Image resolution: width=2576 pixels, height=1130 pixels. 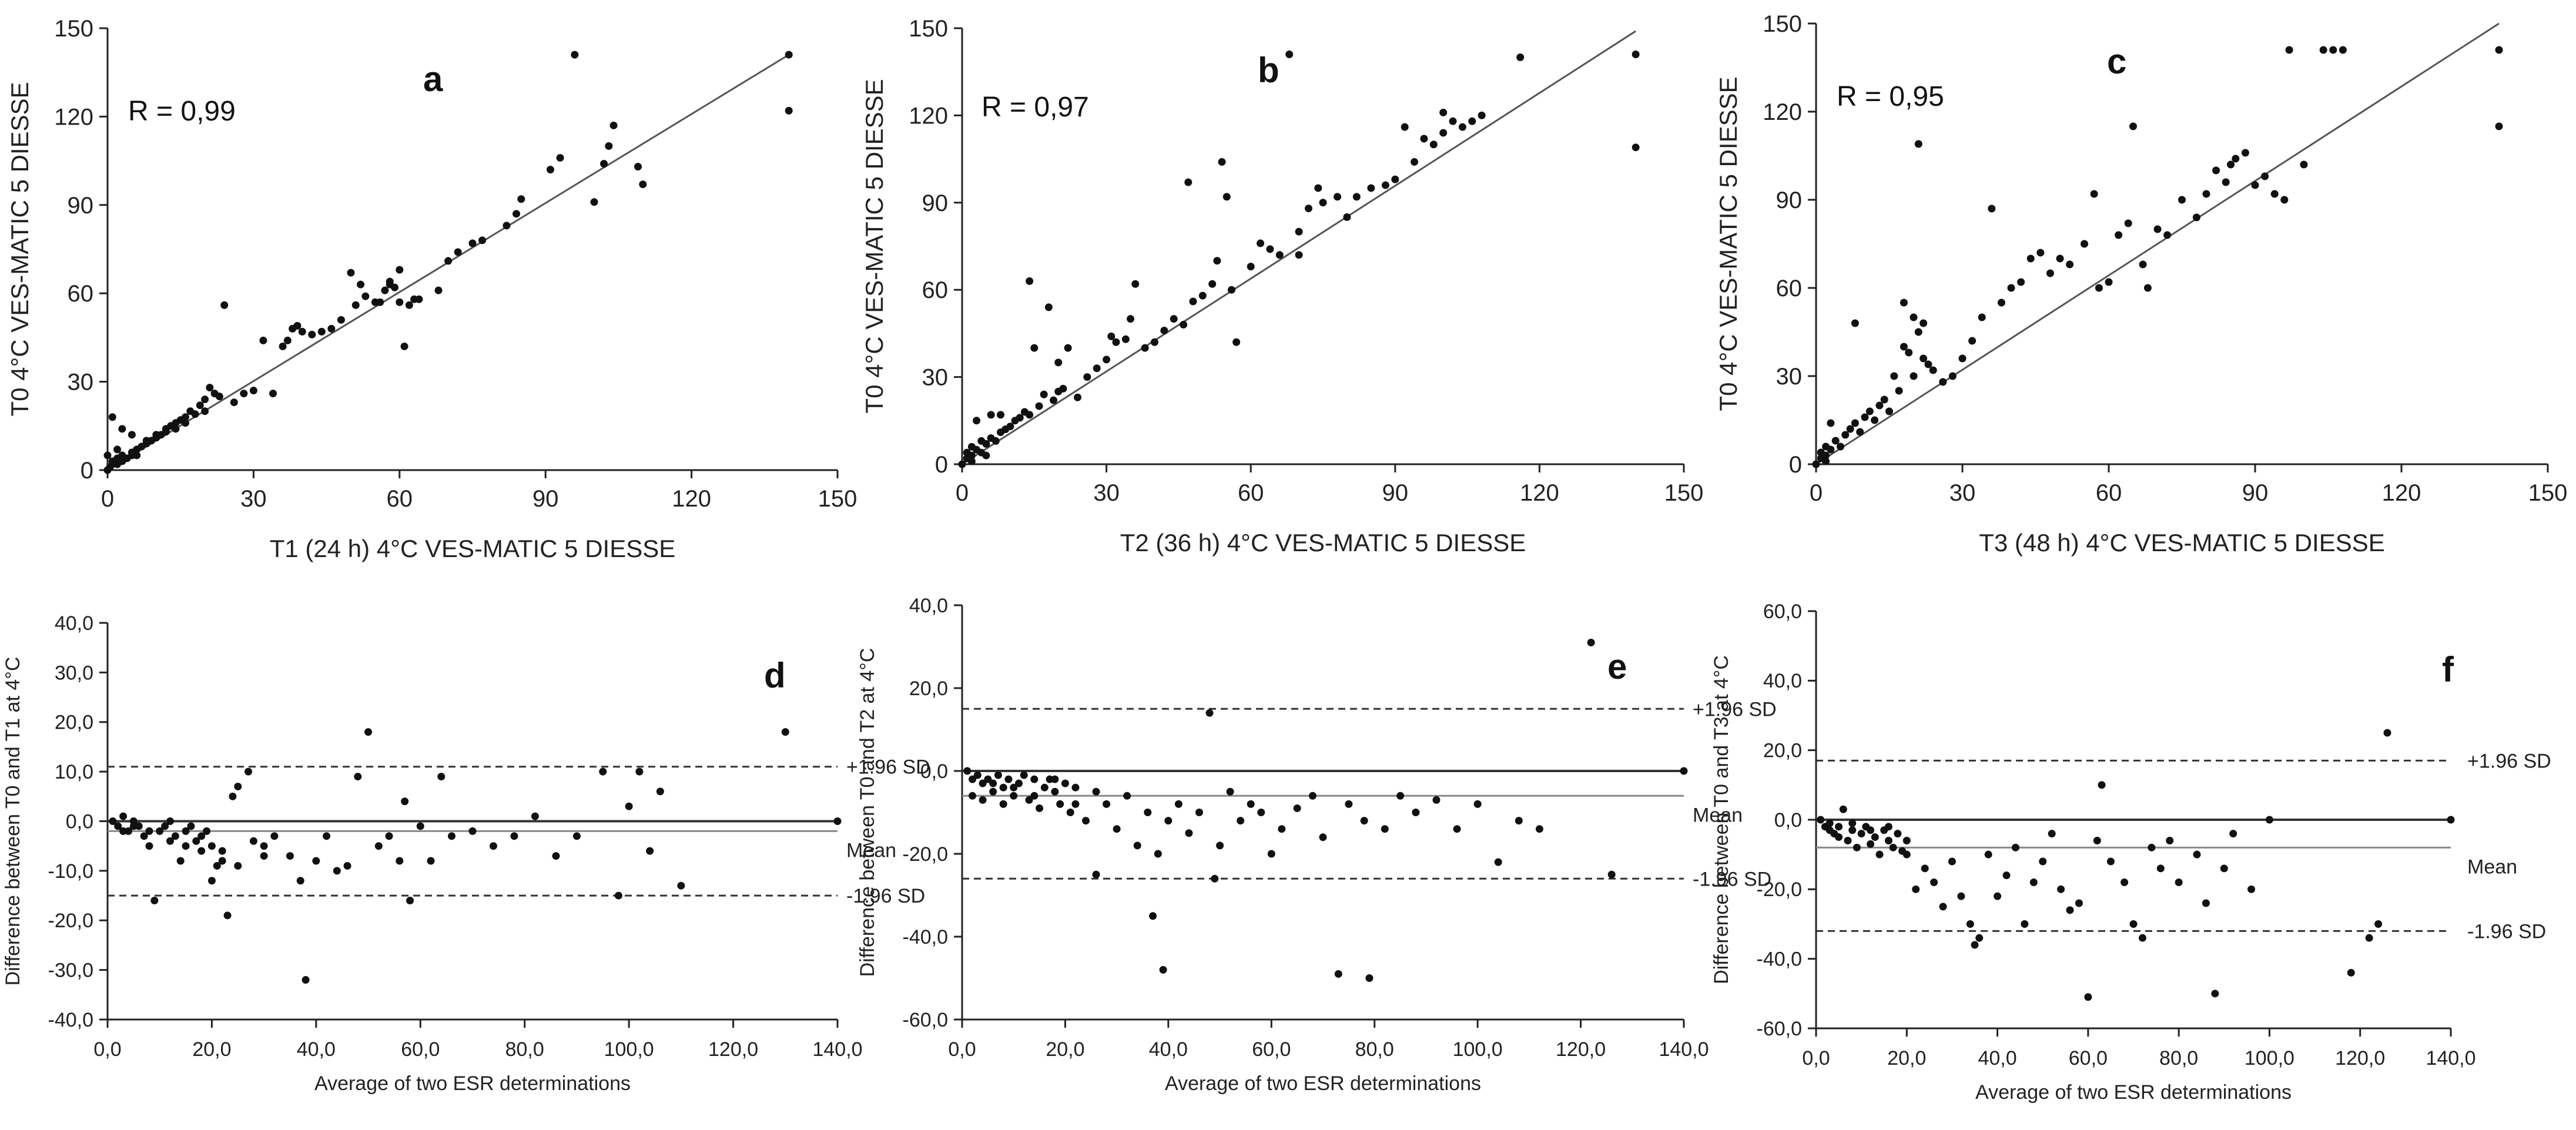 I want to click on y-tick-label: 120, so click(x=1782, y=112).